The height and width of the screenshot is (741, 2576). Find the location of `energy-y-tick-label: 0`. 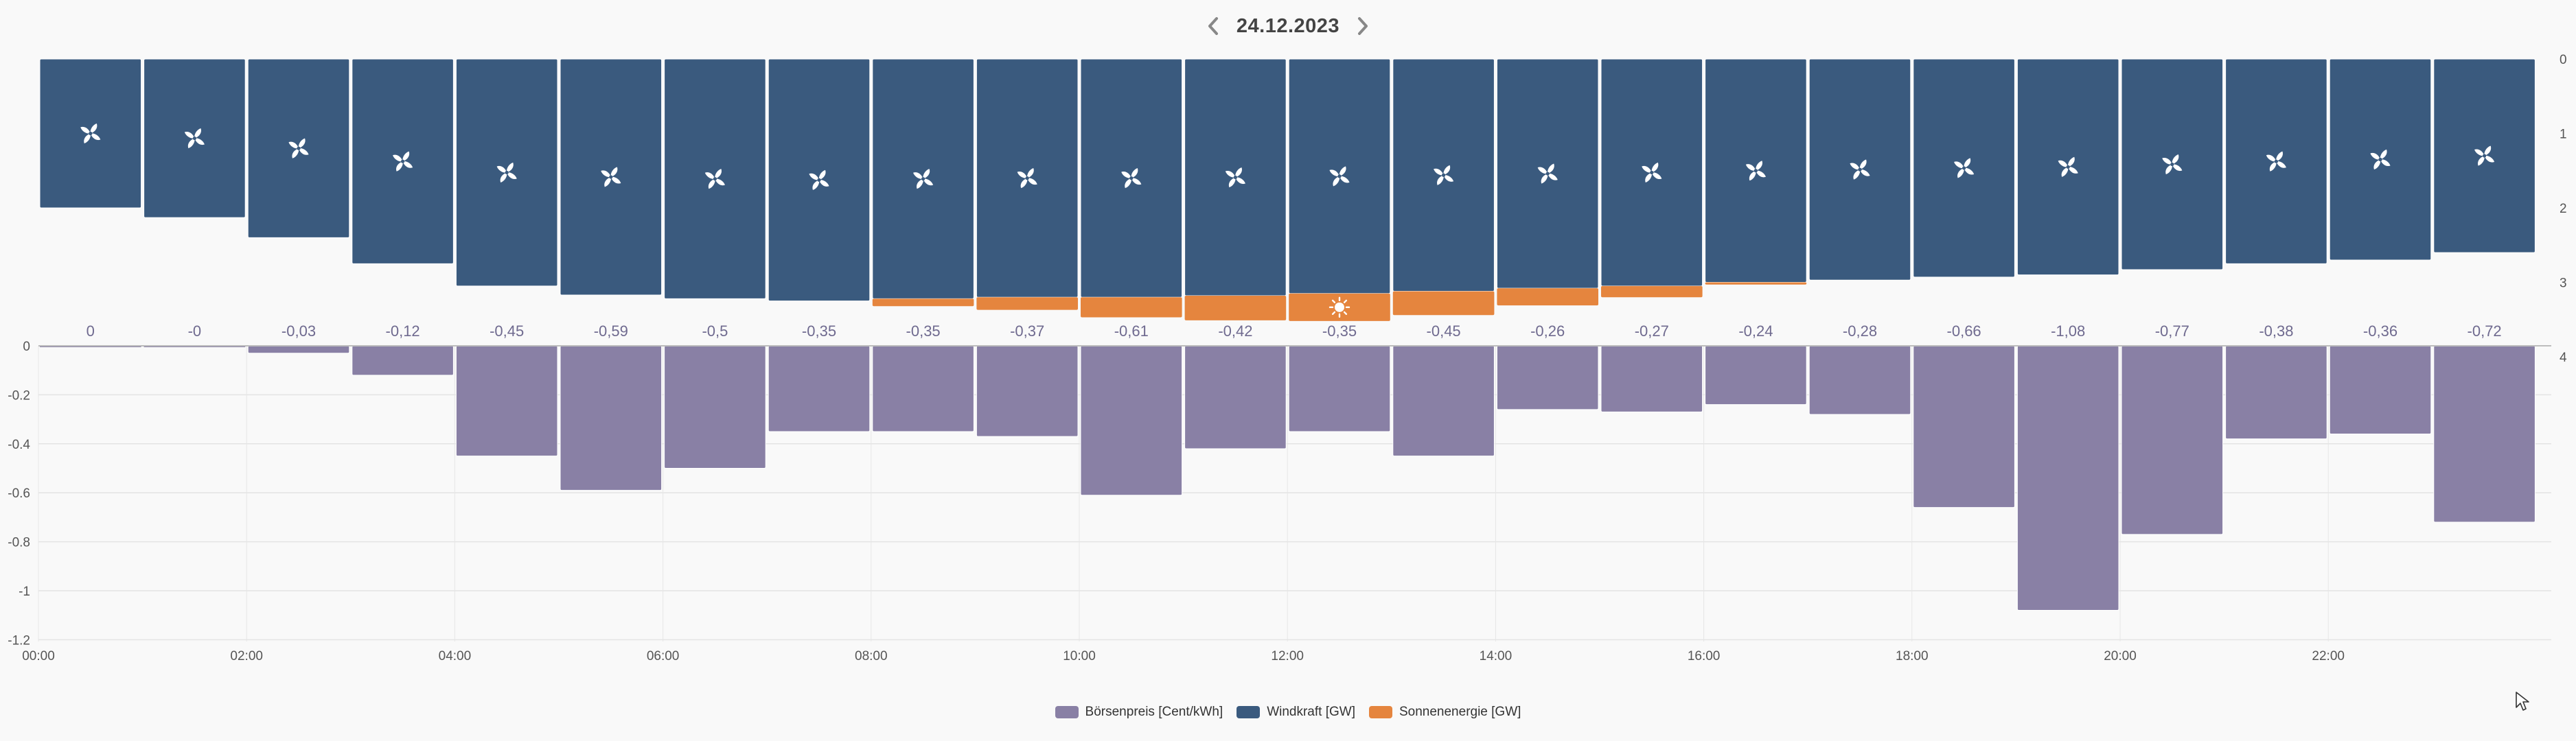

energy-y-tick-label: 0 is located at coordinates (2563, 60).